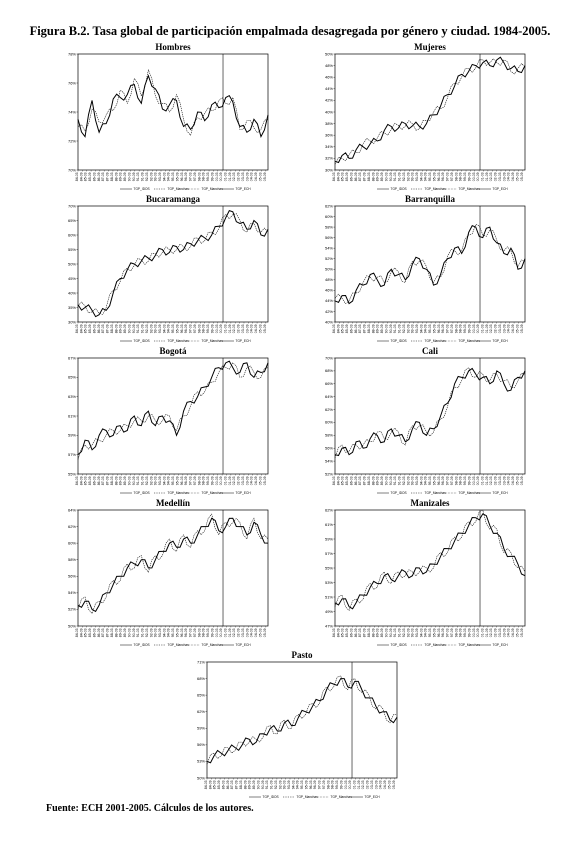 Image resolution: width=580 pixels, height=855 pixels. Describe the element at coordinates (213, 341) in the screenshot. I see `legend-label: TGP_Manchas` at that location.